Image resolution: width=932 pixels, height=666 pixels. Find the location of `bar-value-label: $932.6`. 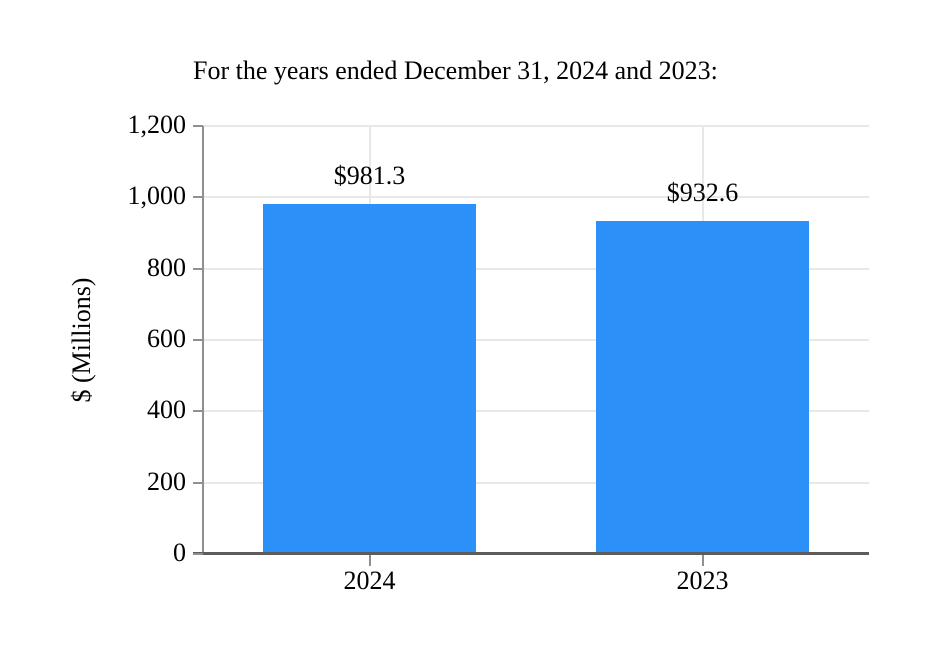

bar-value-label: $932.6 is located at coordinates (702, 193).